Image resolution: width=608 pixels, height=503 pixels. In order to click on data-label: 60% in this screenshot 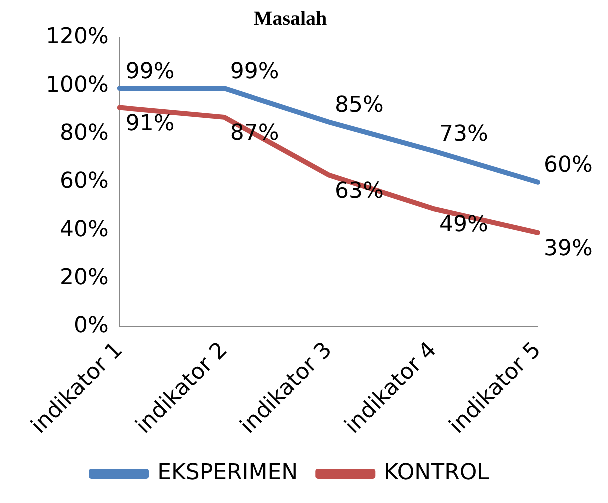, I will do `click(568, 165)`.